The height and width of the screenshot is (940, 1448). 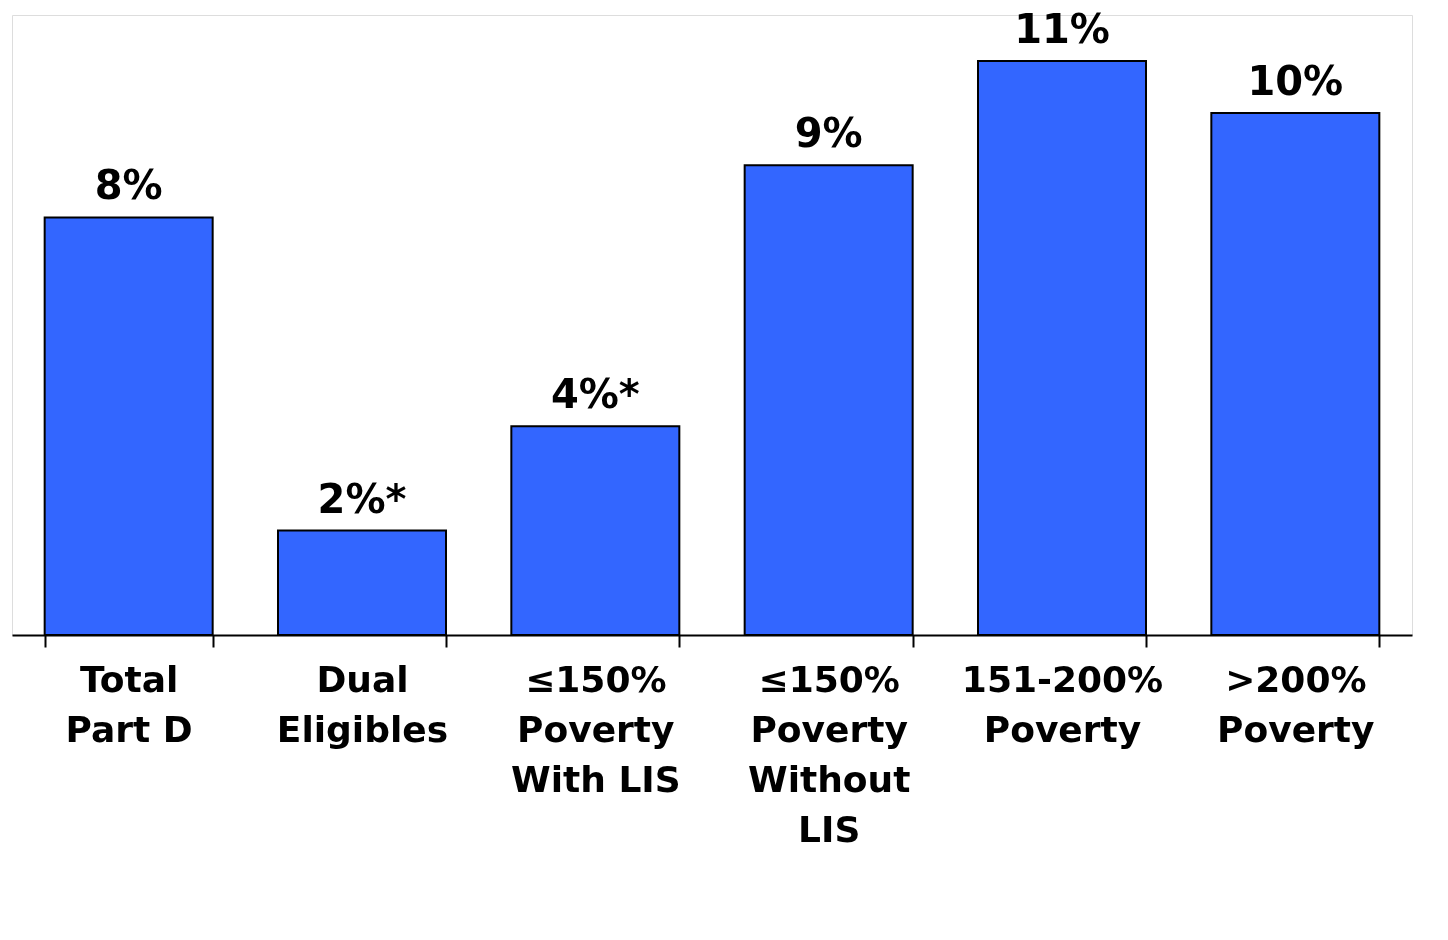 What do you see at coordinates (828, 133) in the screenshot?
I see `data-label: 9%` at bounding box center [828, 133].